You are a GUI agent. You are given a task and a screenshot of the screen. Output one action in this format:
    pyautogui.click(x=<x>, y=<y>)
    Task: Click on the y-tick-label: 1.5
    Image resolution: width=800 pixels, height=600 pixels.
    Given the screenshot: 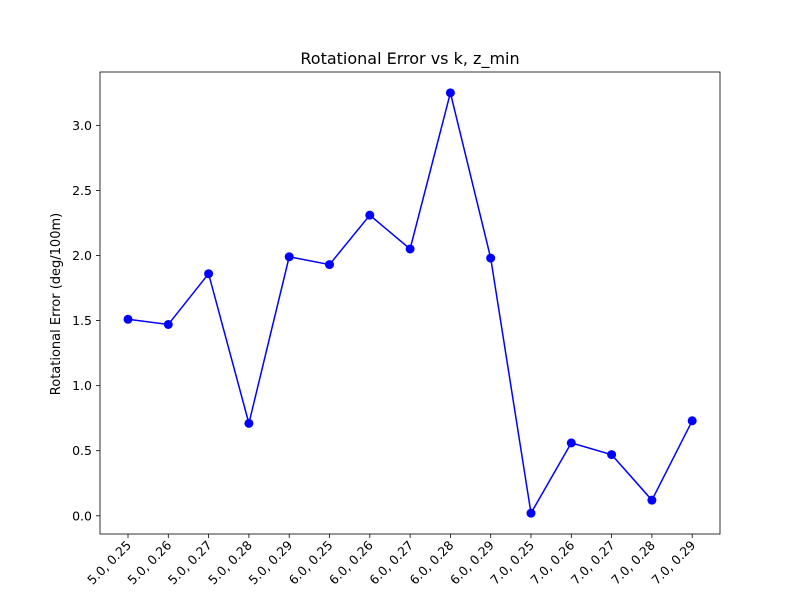 What is the action you would take?
    pyautogui.click(x=82, y=320)
    